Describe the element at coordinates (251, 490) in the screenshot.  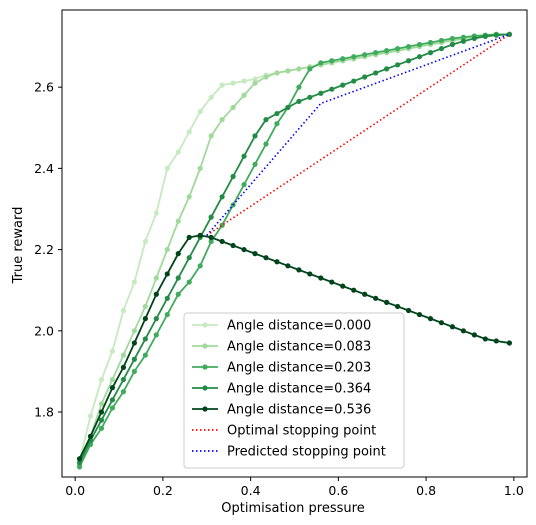
I see `x-tick-label: 0.4` at that location.